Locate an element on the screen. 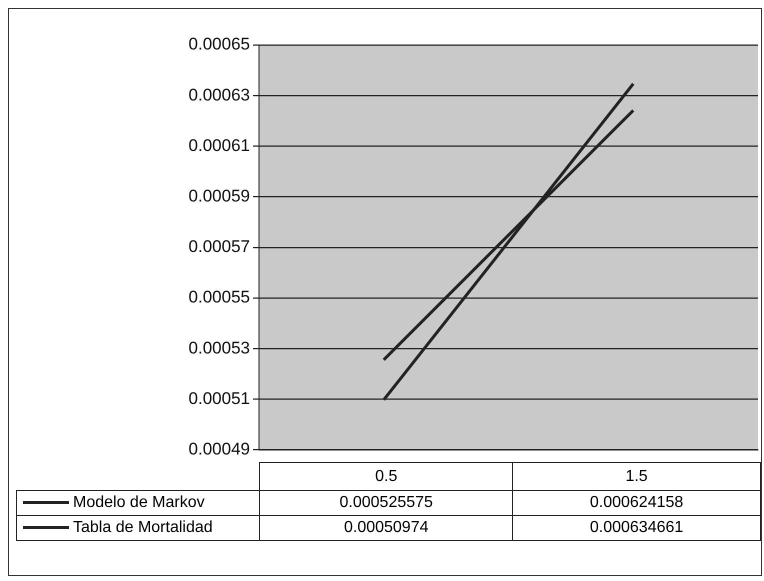  y-tick-label: 0.00049 is located at coordinates (219, 448).